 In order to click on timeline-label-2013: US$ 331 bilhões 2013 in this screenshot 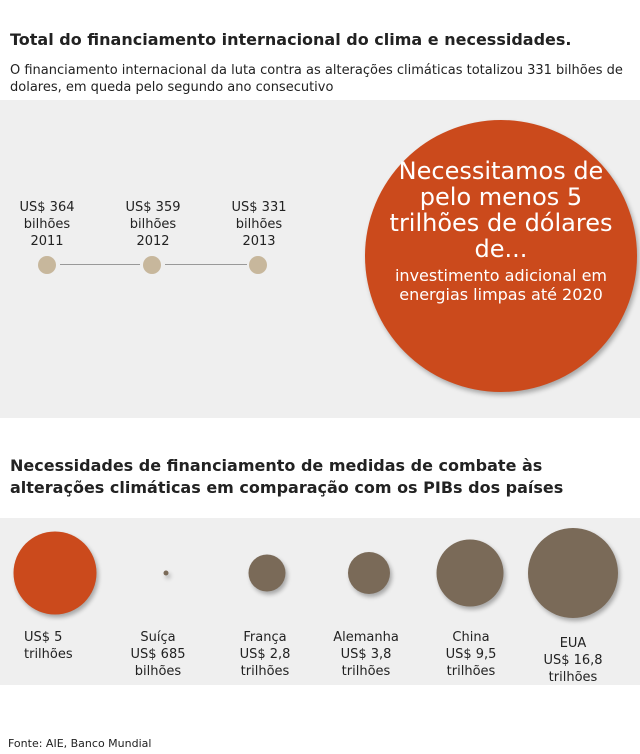, I will do `click(259, 224)`.